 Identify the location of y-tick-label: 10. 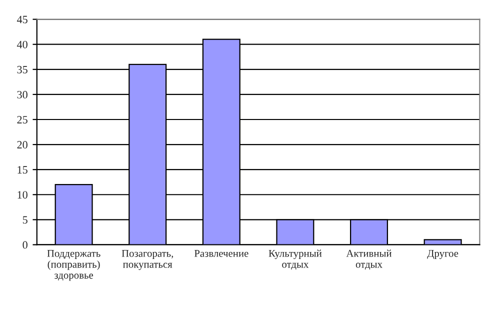
(23, 195).